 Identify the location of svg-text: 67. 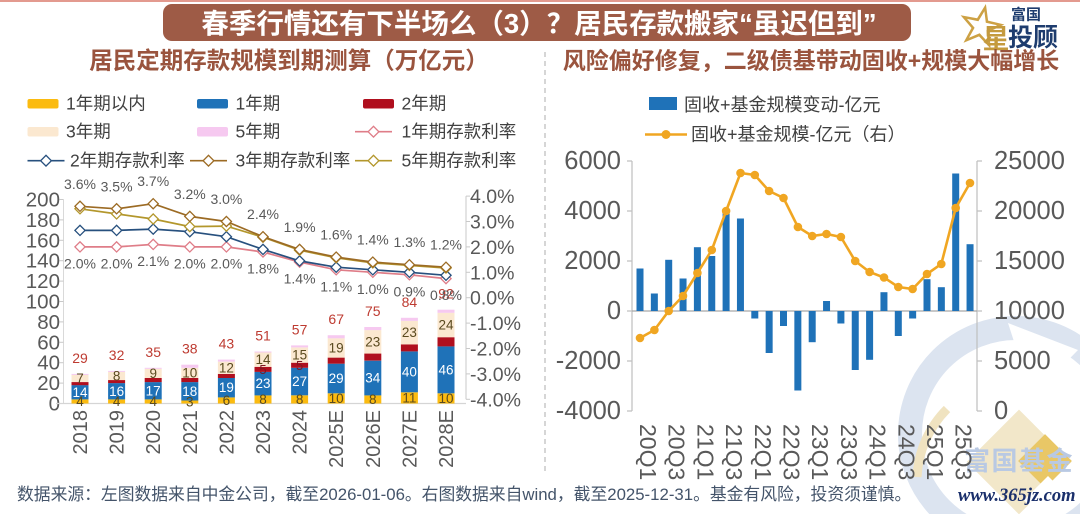
(336, 319).